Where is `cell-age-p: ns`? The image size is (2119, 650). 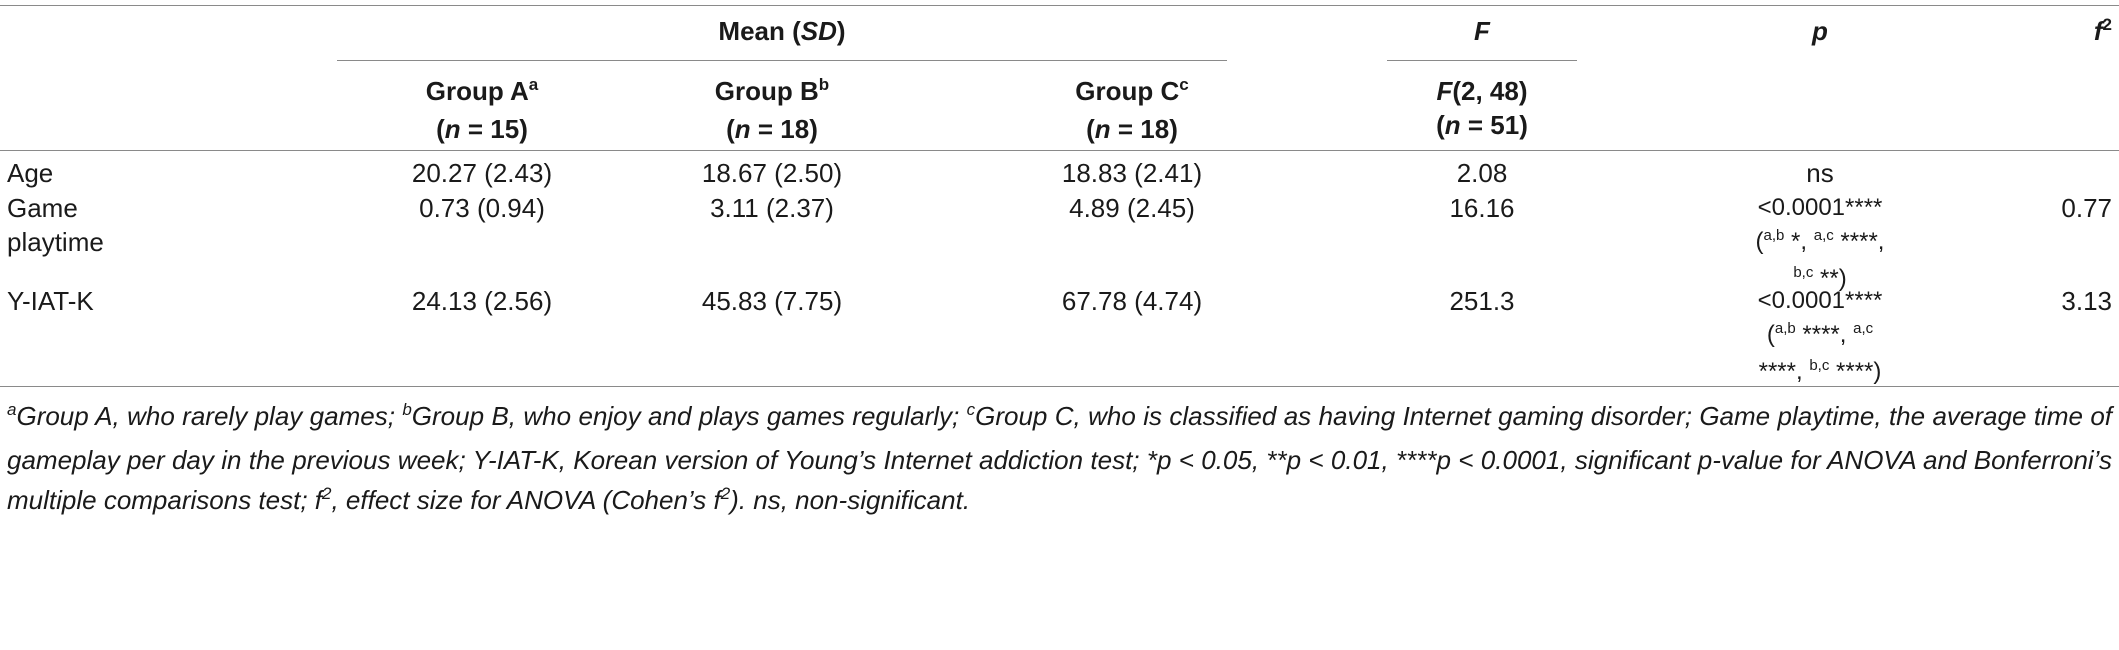 cell-age-p: ns is located at coordinates (1820, 173).